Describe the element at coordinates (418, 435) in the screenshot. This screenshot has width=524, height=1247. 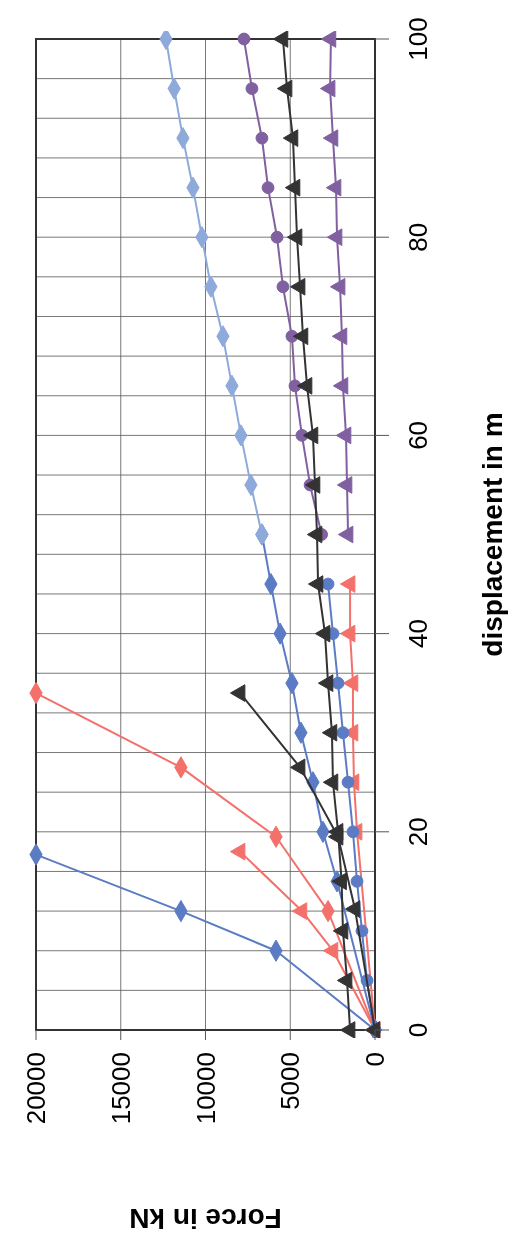
I see `y-tick-label: 60` at that location.